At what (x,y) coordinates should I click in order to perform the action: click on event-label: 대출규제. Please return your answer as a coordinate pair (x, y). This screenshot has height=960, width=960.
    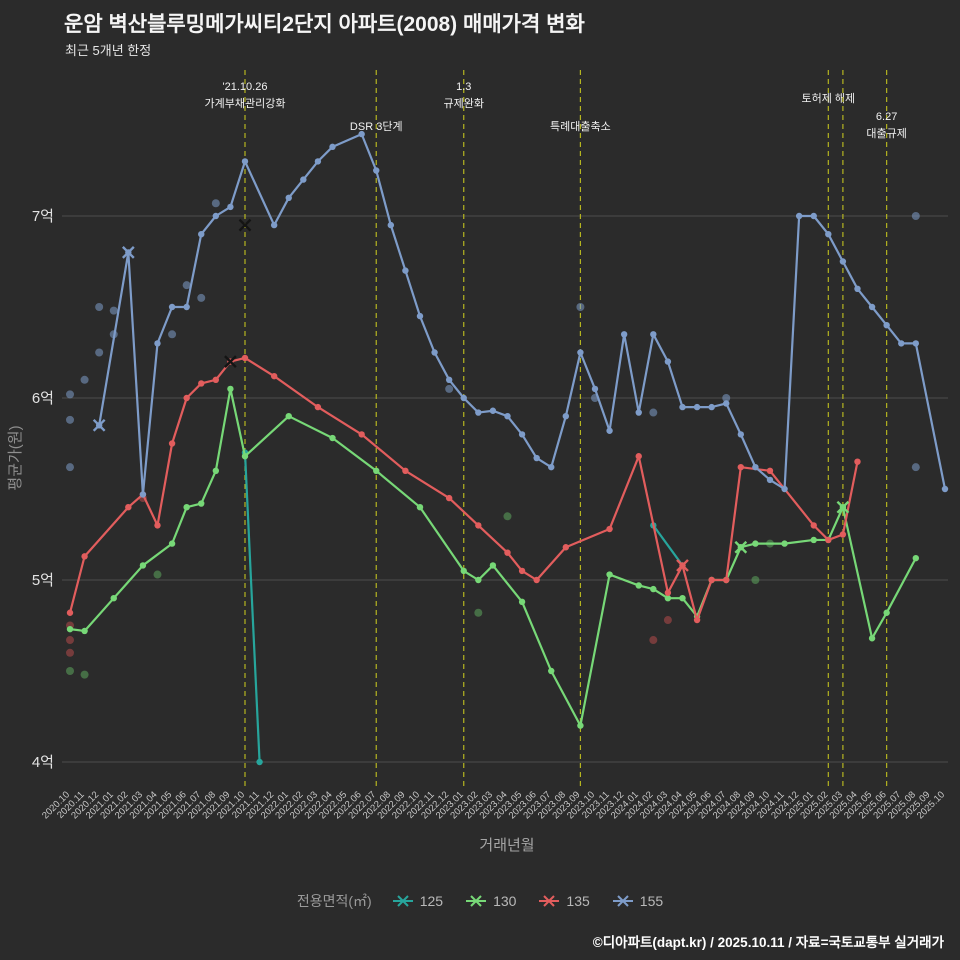
    Looking at the image, I should click on (886, 133).